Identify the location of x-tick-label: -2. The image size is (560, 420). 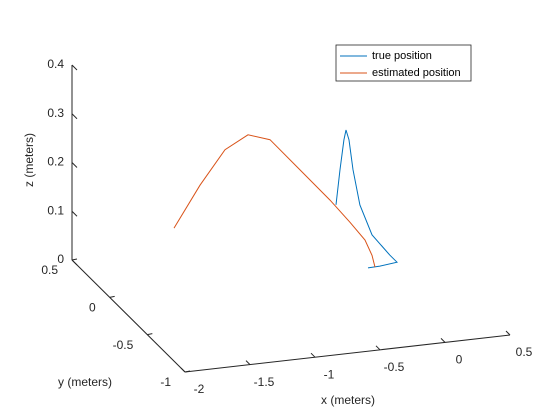
(199, 389).